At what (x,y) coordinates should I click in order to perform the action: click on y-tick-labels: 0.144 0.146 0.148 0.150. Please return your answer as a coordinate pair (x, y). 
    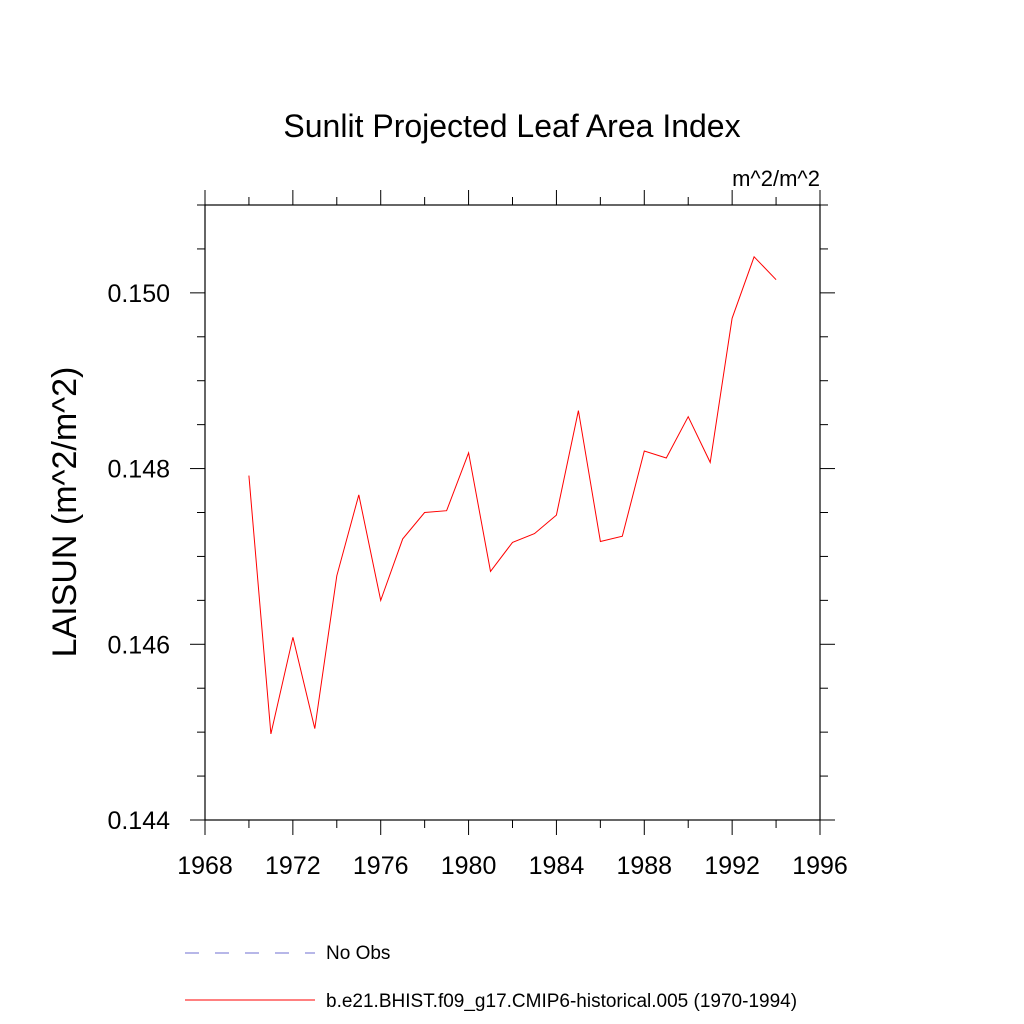
    Looking at the image, I should click on (138, 557).